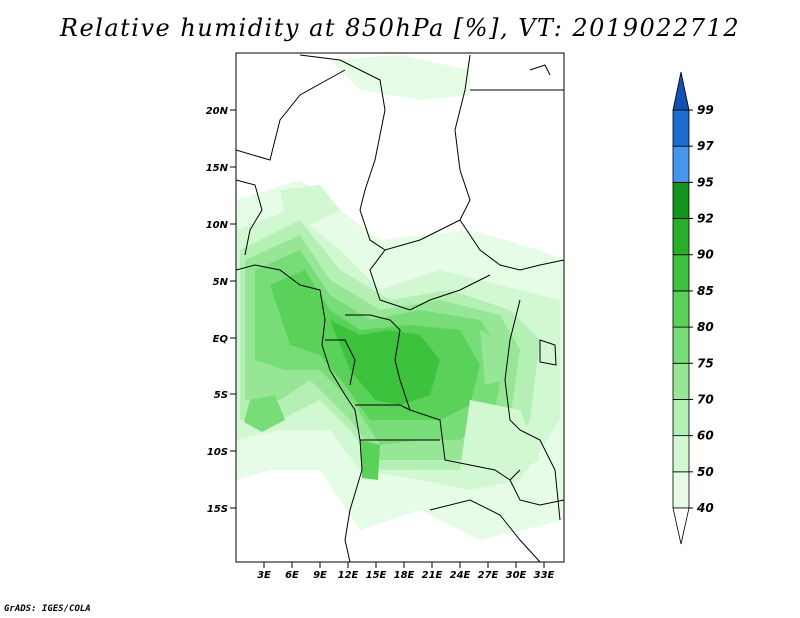 The width and height of the screenshot is (800, 618). Describe the element at coordinates (681, 526) in the screenshot. I see `colorbar-low-arrow` at that location.